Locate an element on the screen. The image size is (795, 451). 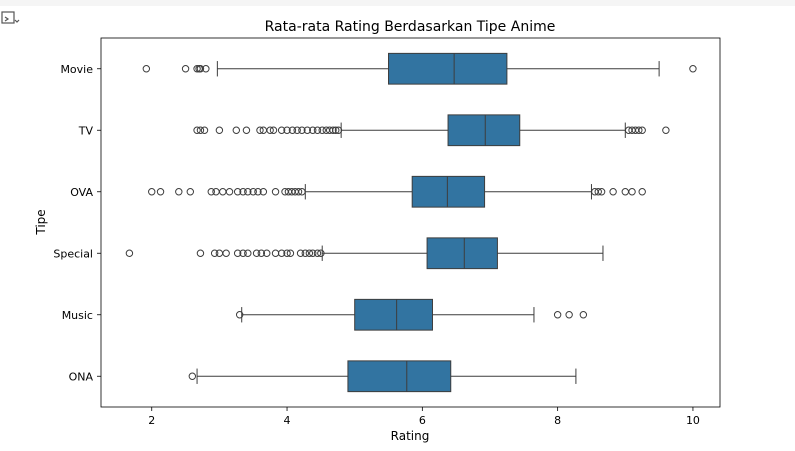
notebook-top-bar is located at coordinates (397, 3).